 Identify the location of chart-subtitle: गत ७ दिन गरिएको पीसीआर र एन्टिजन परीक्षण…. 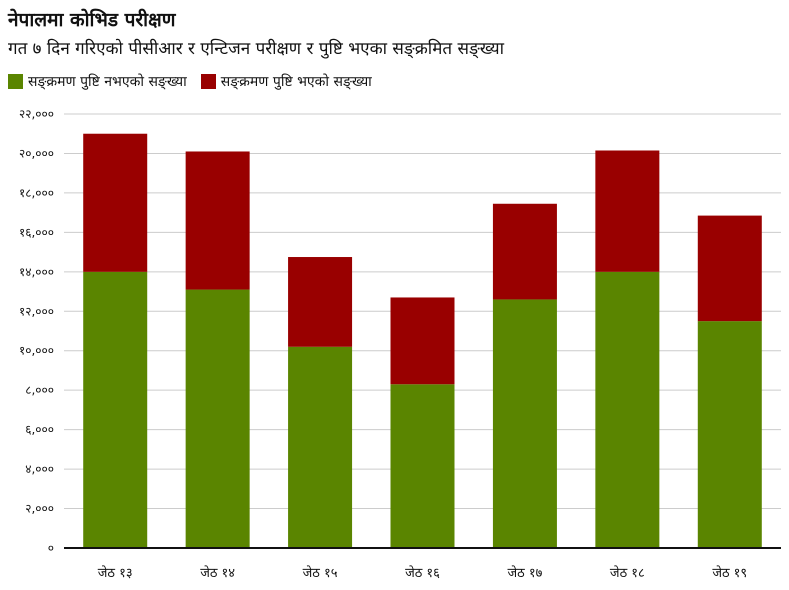
(256, 49).